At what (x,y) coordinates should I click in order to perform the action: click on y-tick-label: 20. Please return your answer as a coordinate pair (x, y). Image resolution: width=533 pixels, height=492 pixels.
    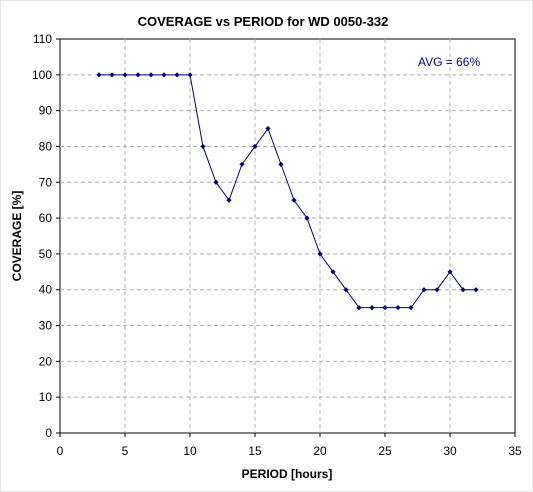
    Looking at the image, I should click on (46, 361).